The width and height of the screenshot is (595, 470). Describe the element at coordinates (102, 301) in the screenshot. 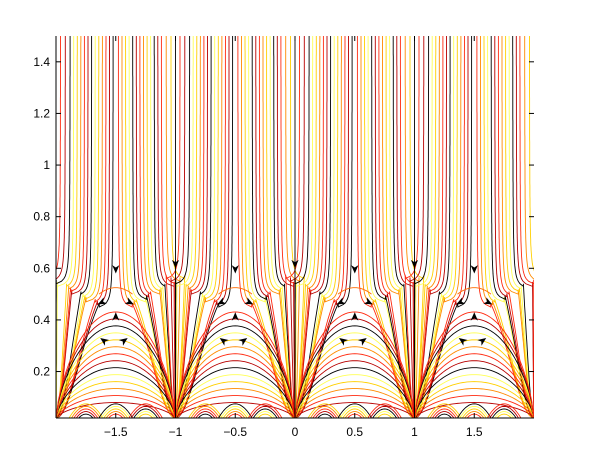

I see `arrow-left-icon` at that location.